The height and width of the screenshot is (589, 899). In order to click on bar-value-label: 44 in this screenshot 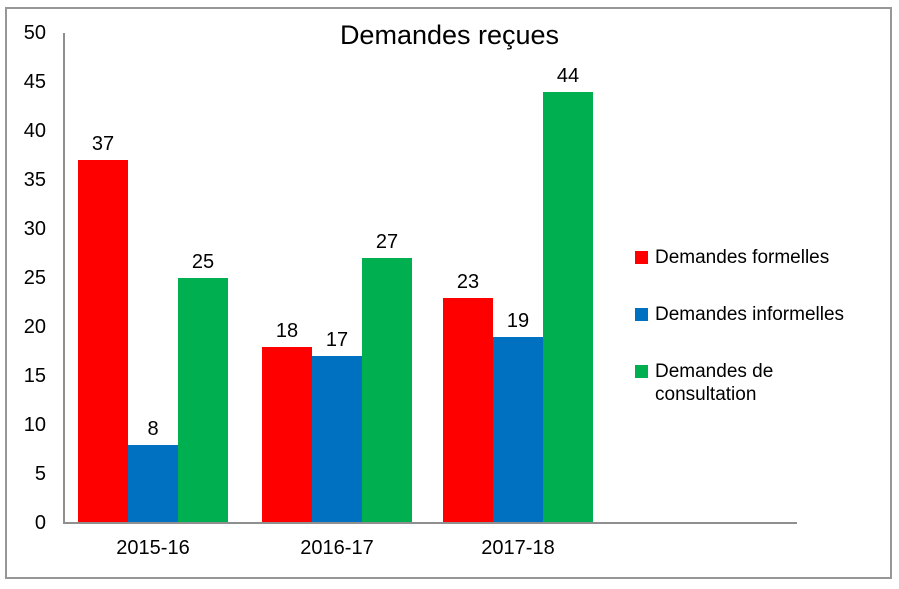, I will do `click(568, 75)`.